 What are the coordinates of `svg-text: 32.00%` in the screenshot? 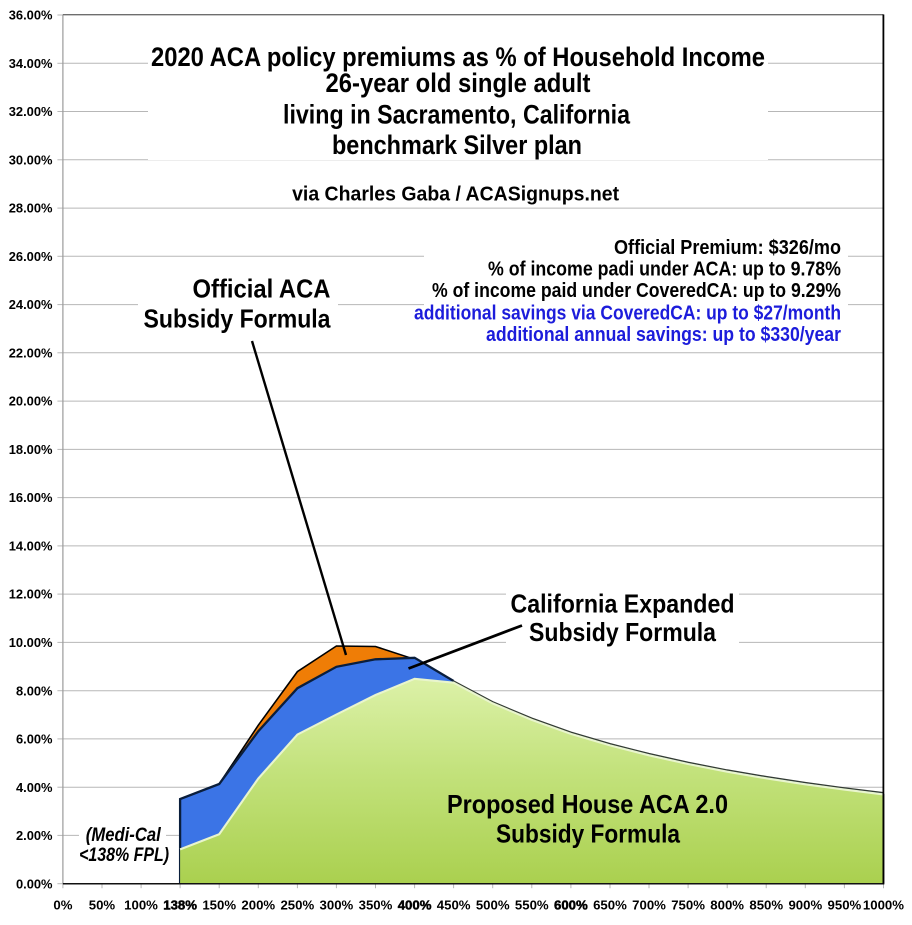 It's located at (31, 111).